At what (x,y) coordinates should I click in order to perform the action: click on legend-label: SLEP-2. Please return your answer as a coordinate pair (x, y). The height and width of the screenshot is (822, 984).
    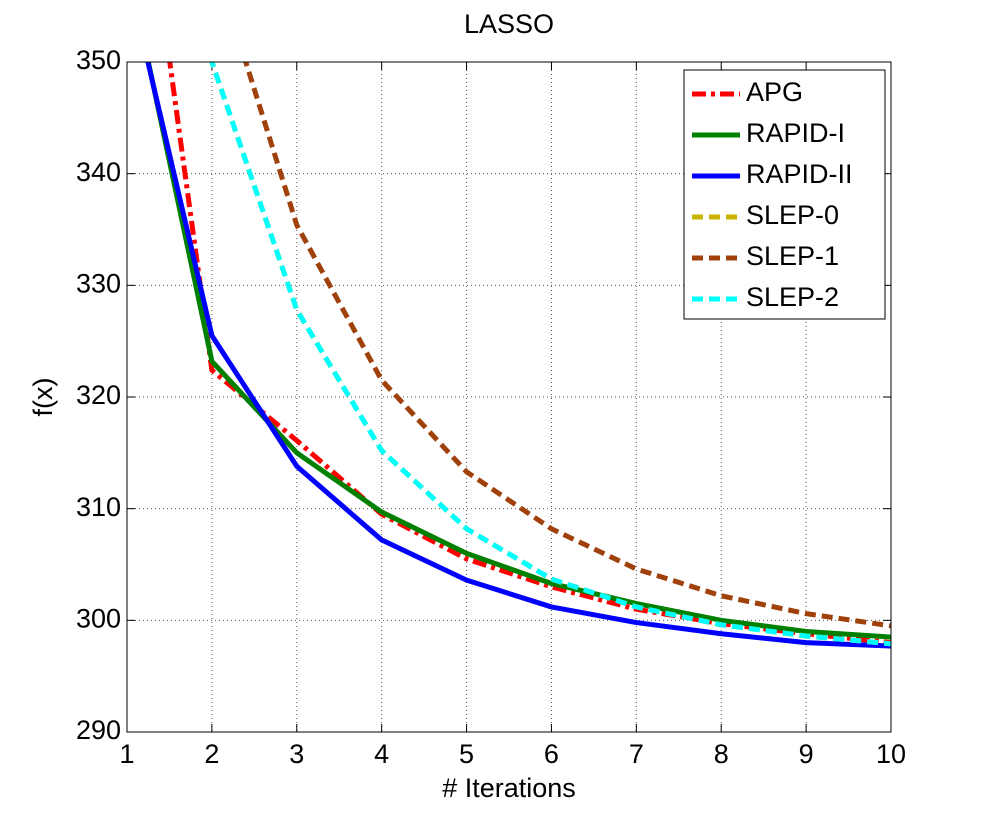
    Looking at the image, I should click on (792, 297).